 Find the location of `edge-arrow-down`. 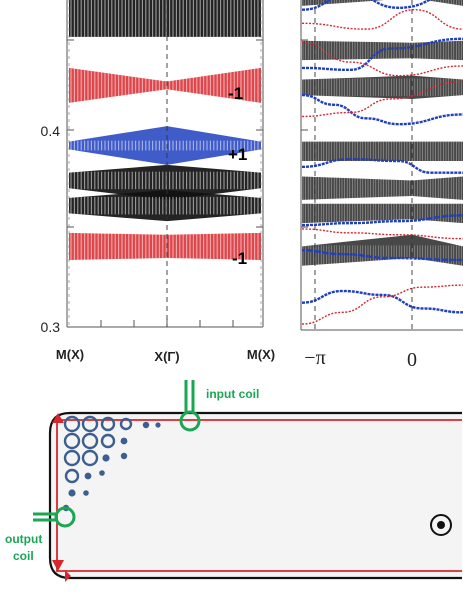

edge-arrow-down is located at coordinates (58, 565).